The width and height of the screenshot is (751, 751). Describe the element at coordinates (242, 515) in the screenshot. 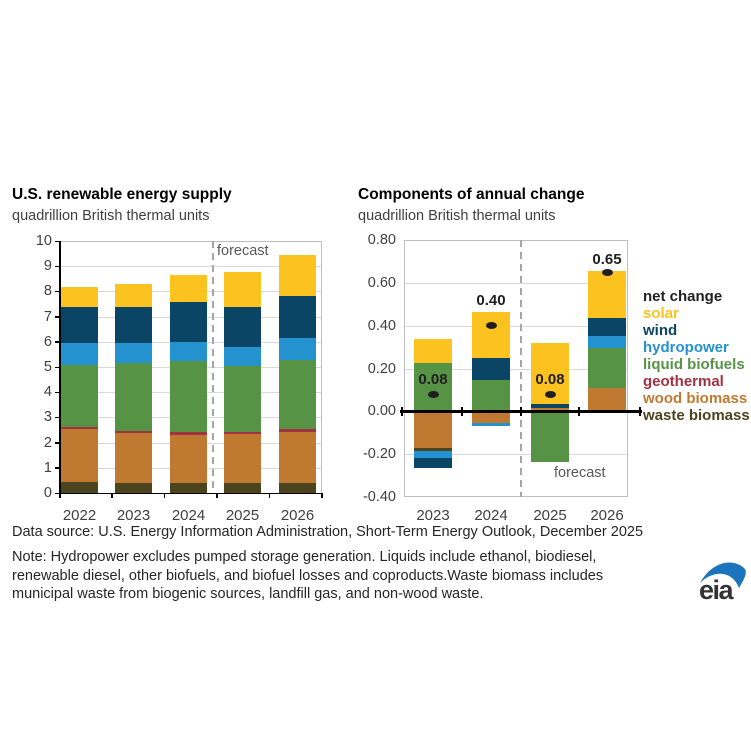

I see `x-tick-label: 2025` at that location.